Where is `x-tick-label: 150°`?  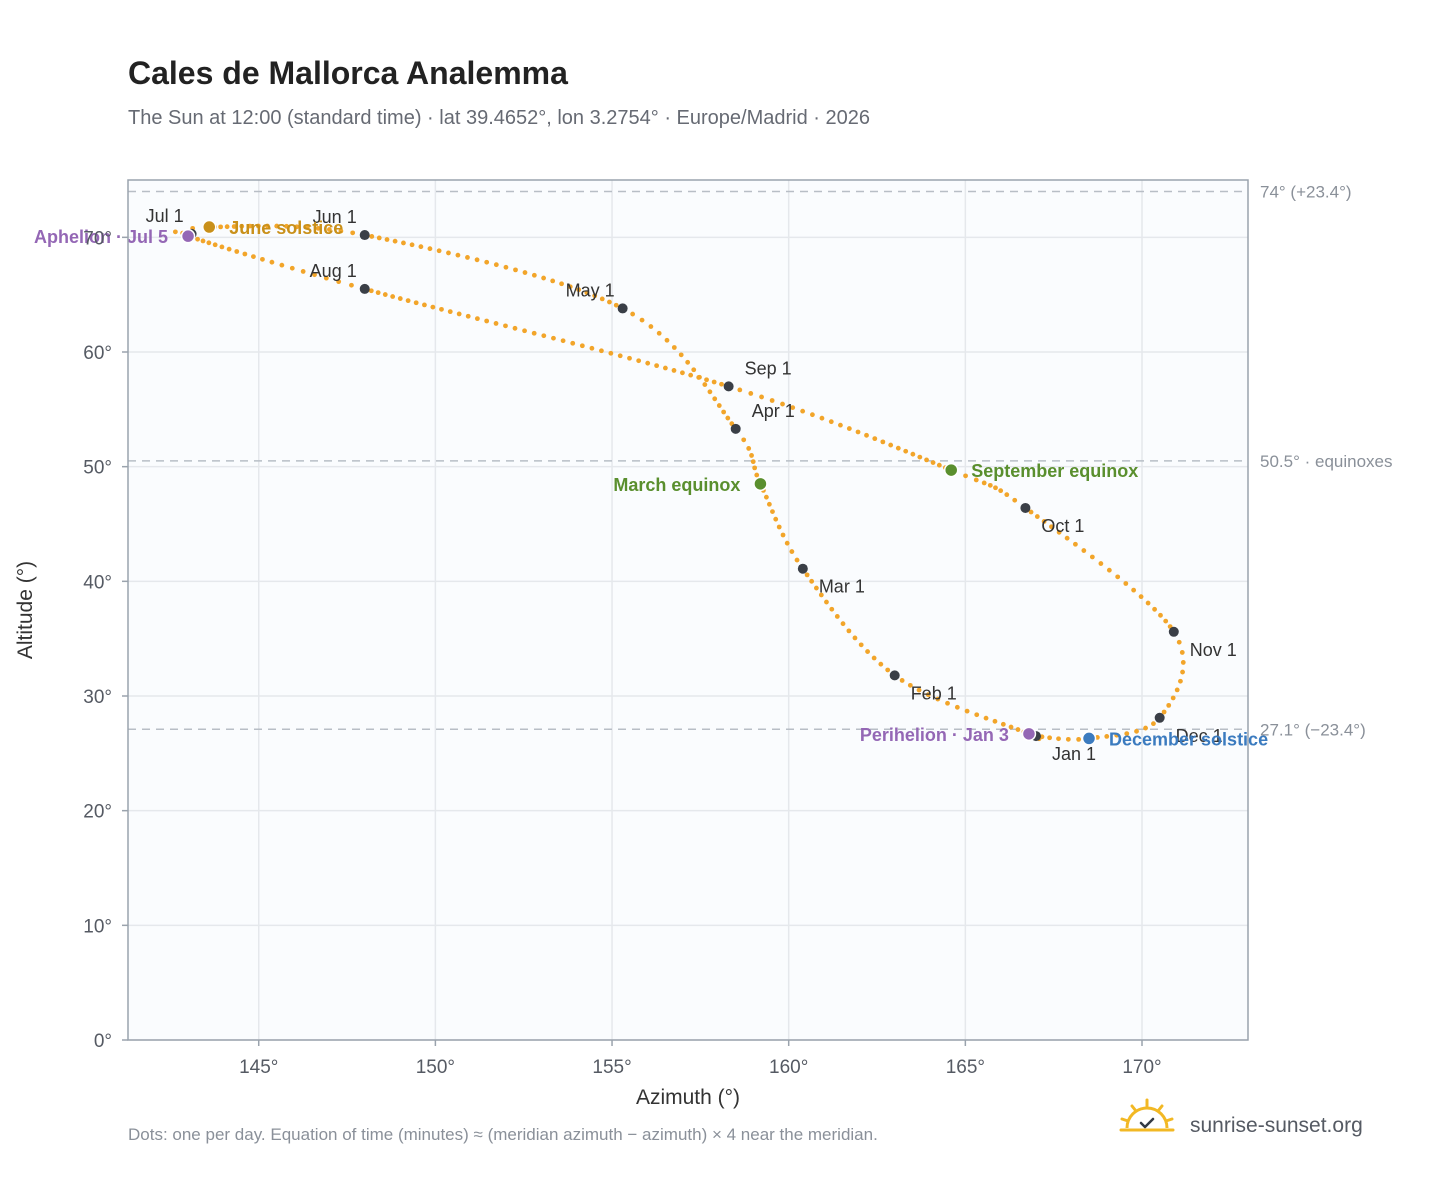 x-tick-label: 150° is located at coordinates (435, 1067).